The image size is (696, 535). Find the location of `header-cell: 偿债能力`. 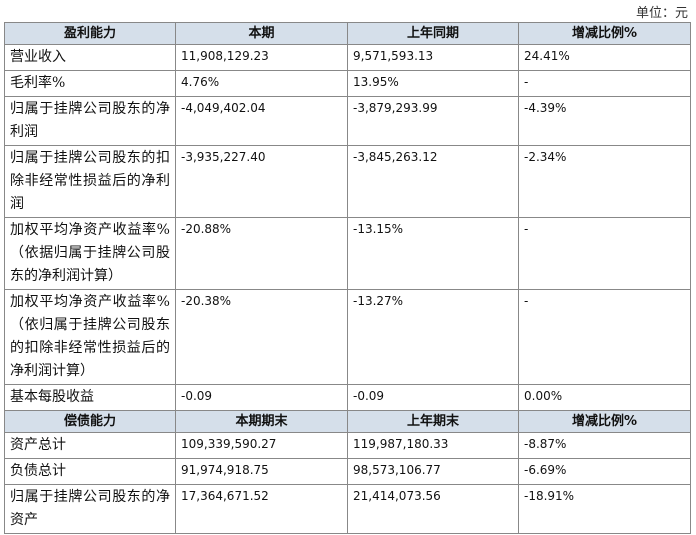

header-cell: 偿债能力 is located at coordinates (90, 421).